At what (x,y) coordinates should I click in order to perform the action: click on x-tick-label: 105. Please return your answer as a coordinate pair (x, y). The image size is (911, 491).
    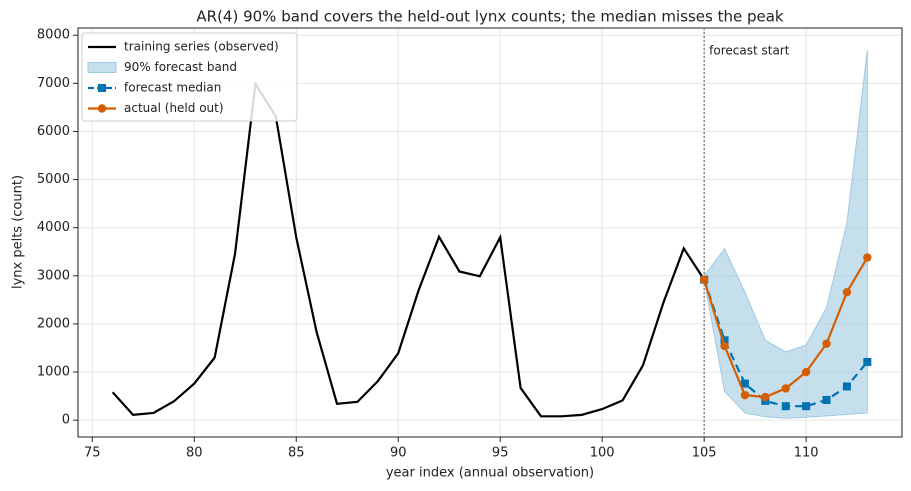
    Looking at the image, I should click on (704, 453).